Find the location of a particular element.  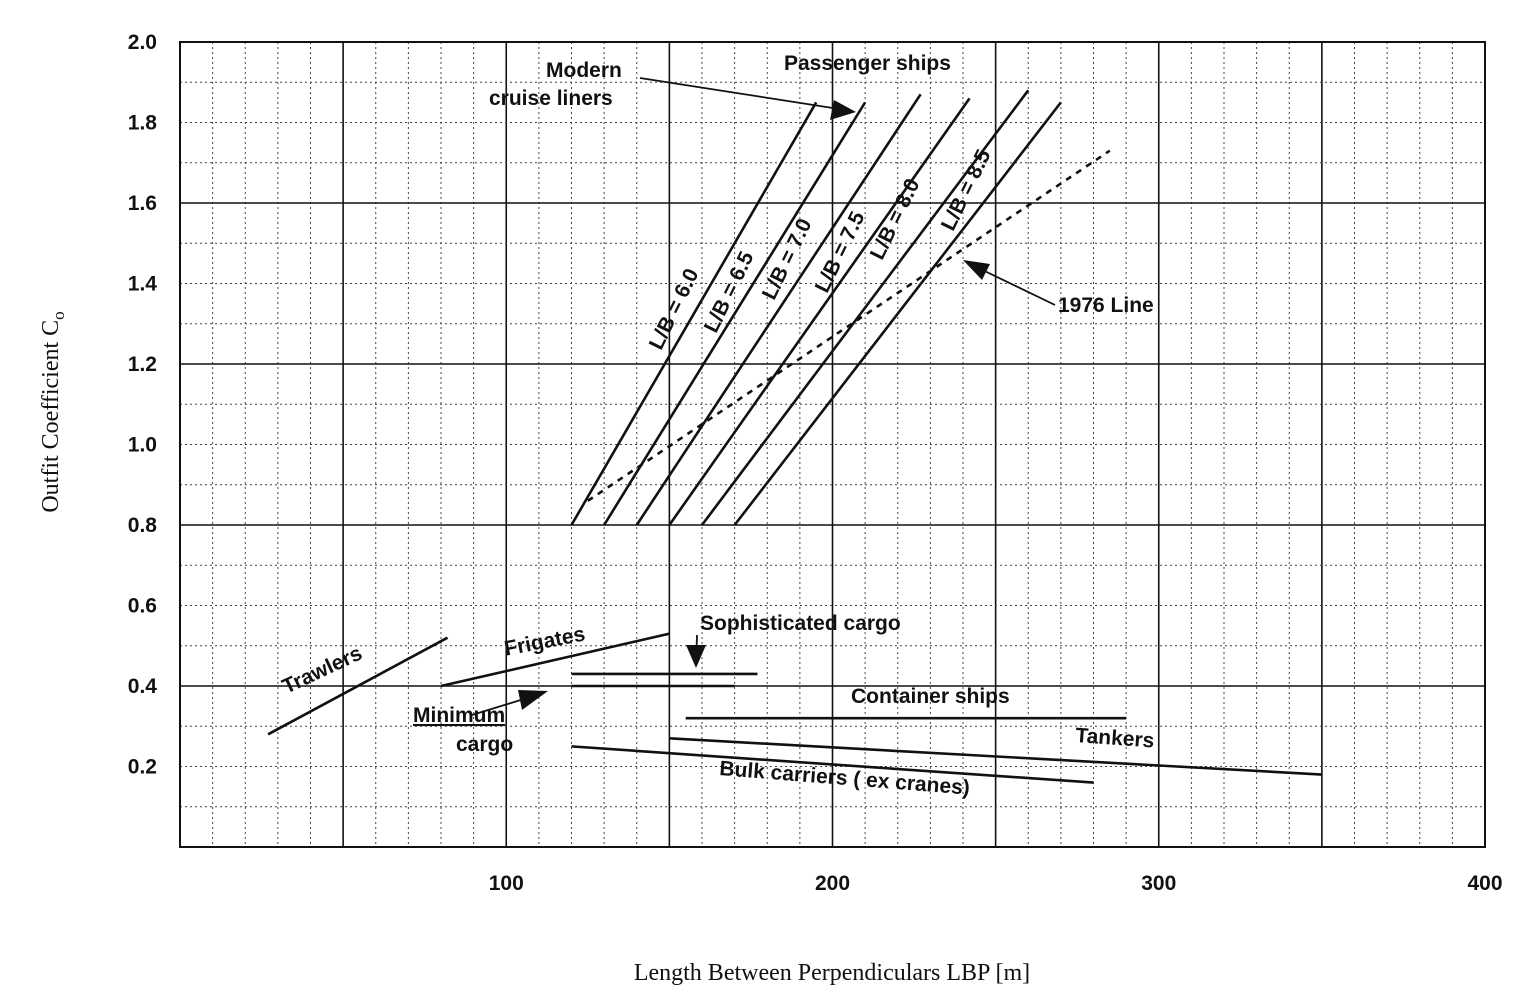

arrowhead-sophisticated-cargo is located at coordinates (696, 656).